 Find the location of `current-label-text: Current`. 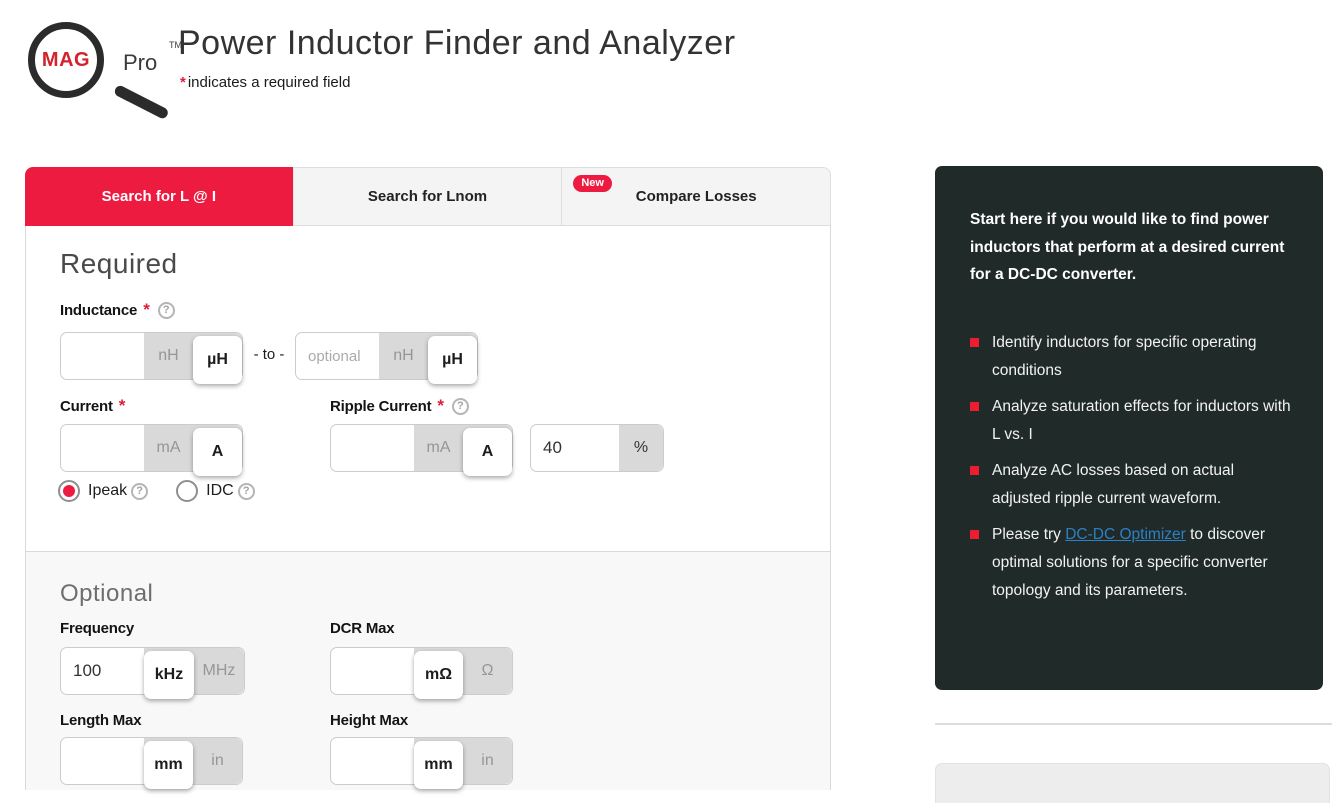

current-label-text: Current is located at coordinates (86, 406).